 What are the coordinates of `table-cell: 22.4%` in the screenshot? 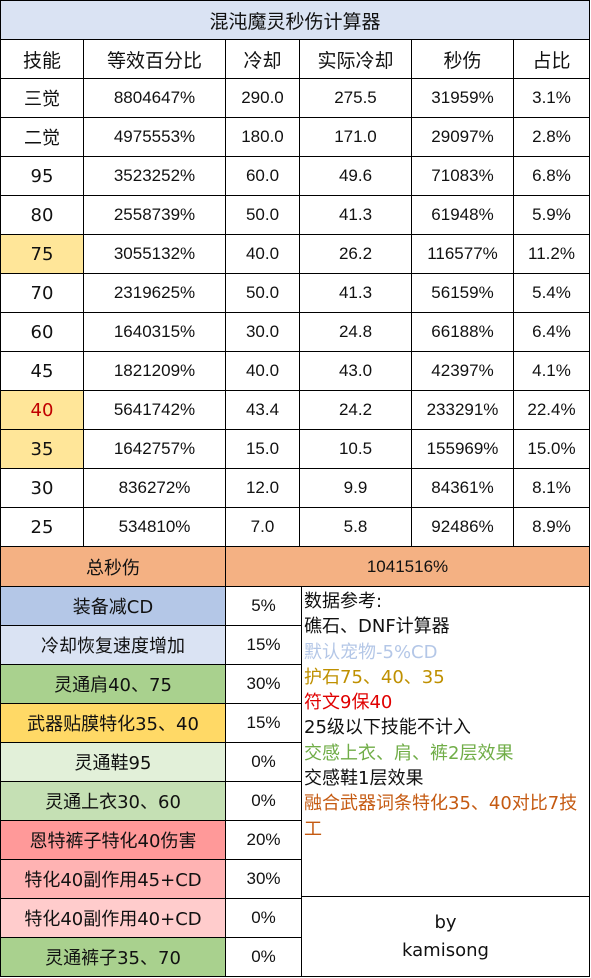 It's located at (552, 410).